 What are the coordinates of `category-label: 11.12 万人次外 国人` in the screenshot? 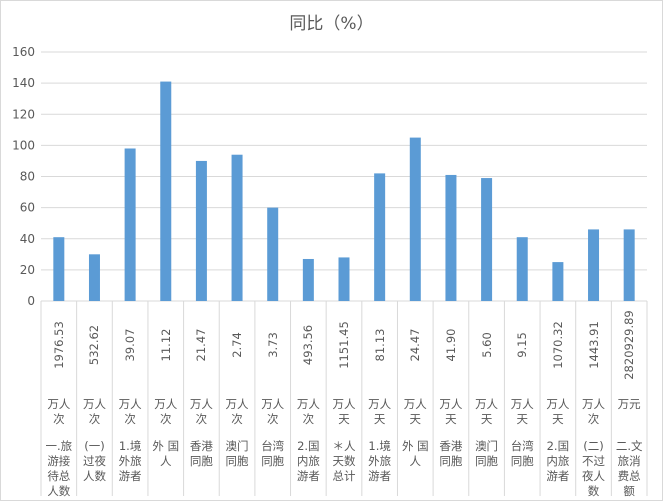 It's located at (166, 387).